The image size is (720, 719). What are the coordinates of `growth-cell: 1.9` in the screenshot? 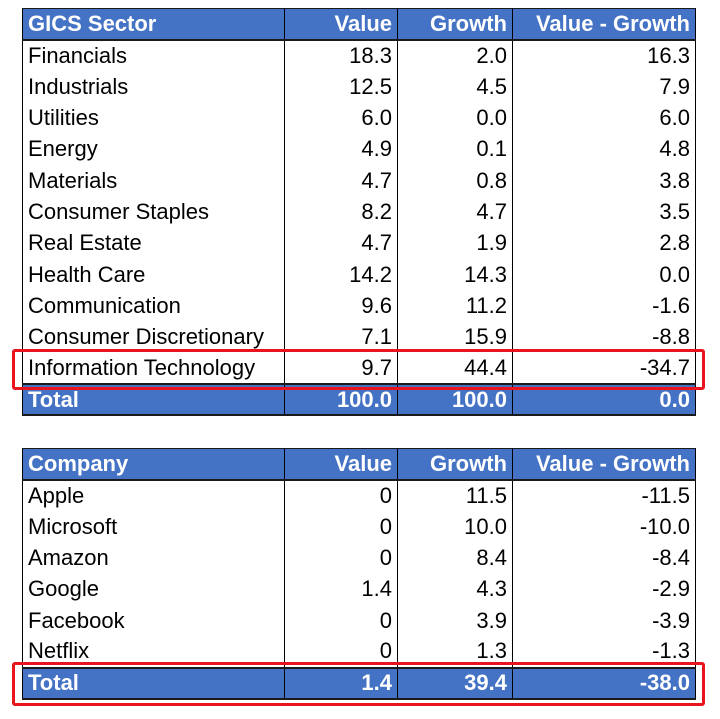 It's located at (455, 243).